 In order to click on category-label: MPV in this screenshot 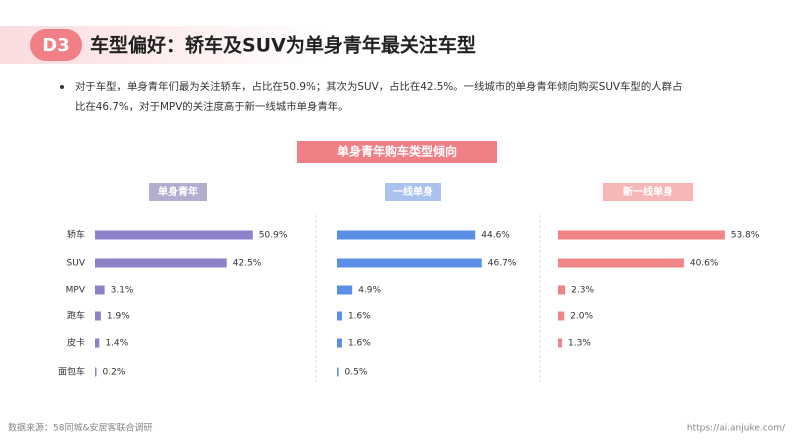, I will do `click(76, 291)`.